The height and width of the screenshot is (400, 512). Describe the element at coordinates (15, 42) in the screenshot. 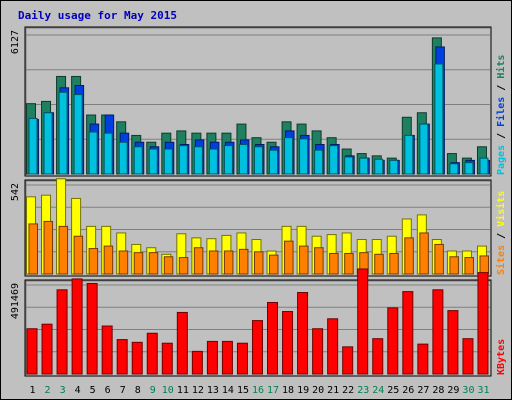

I see `y-max-label: 6127` at that location.